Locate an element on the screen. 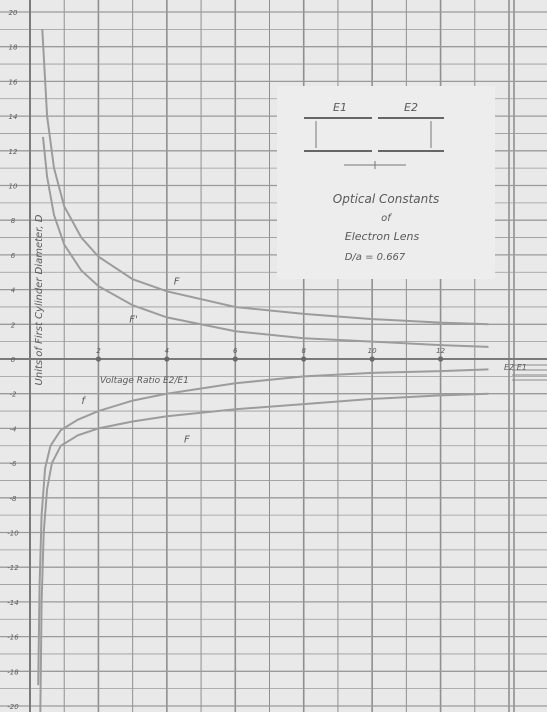 The image size is (547, 712). y-tick-label: 20 is located at coordinates (13, 13).